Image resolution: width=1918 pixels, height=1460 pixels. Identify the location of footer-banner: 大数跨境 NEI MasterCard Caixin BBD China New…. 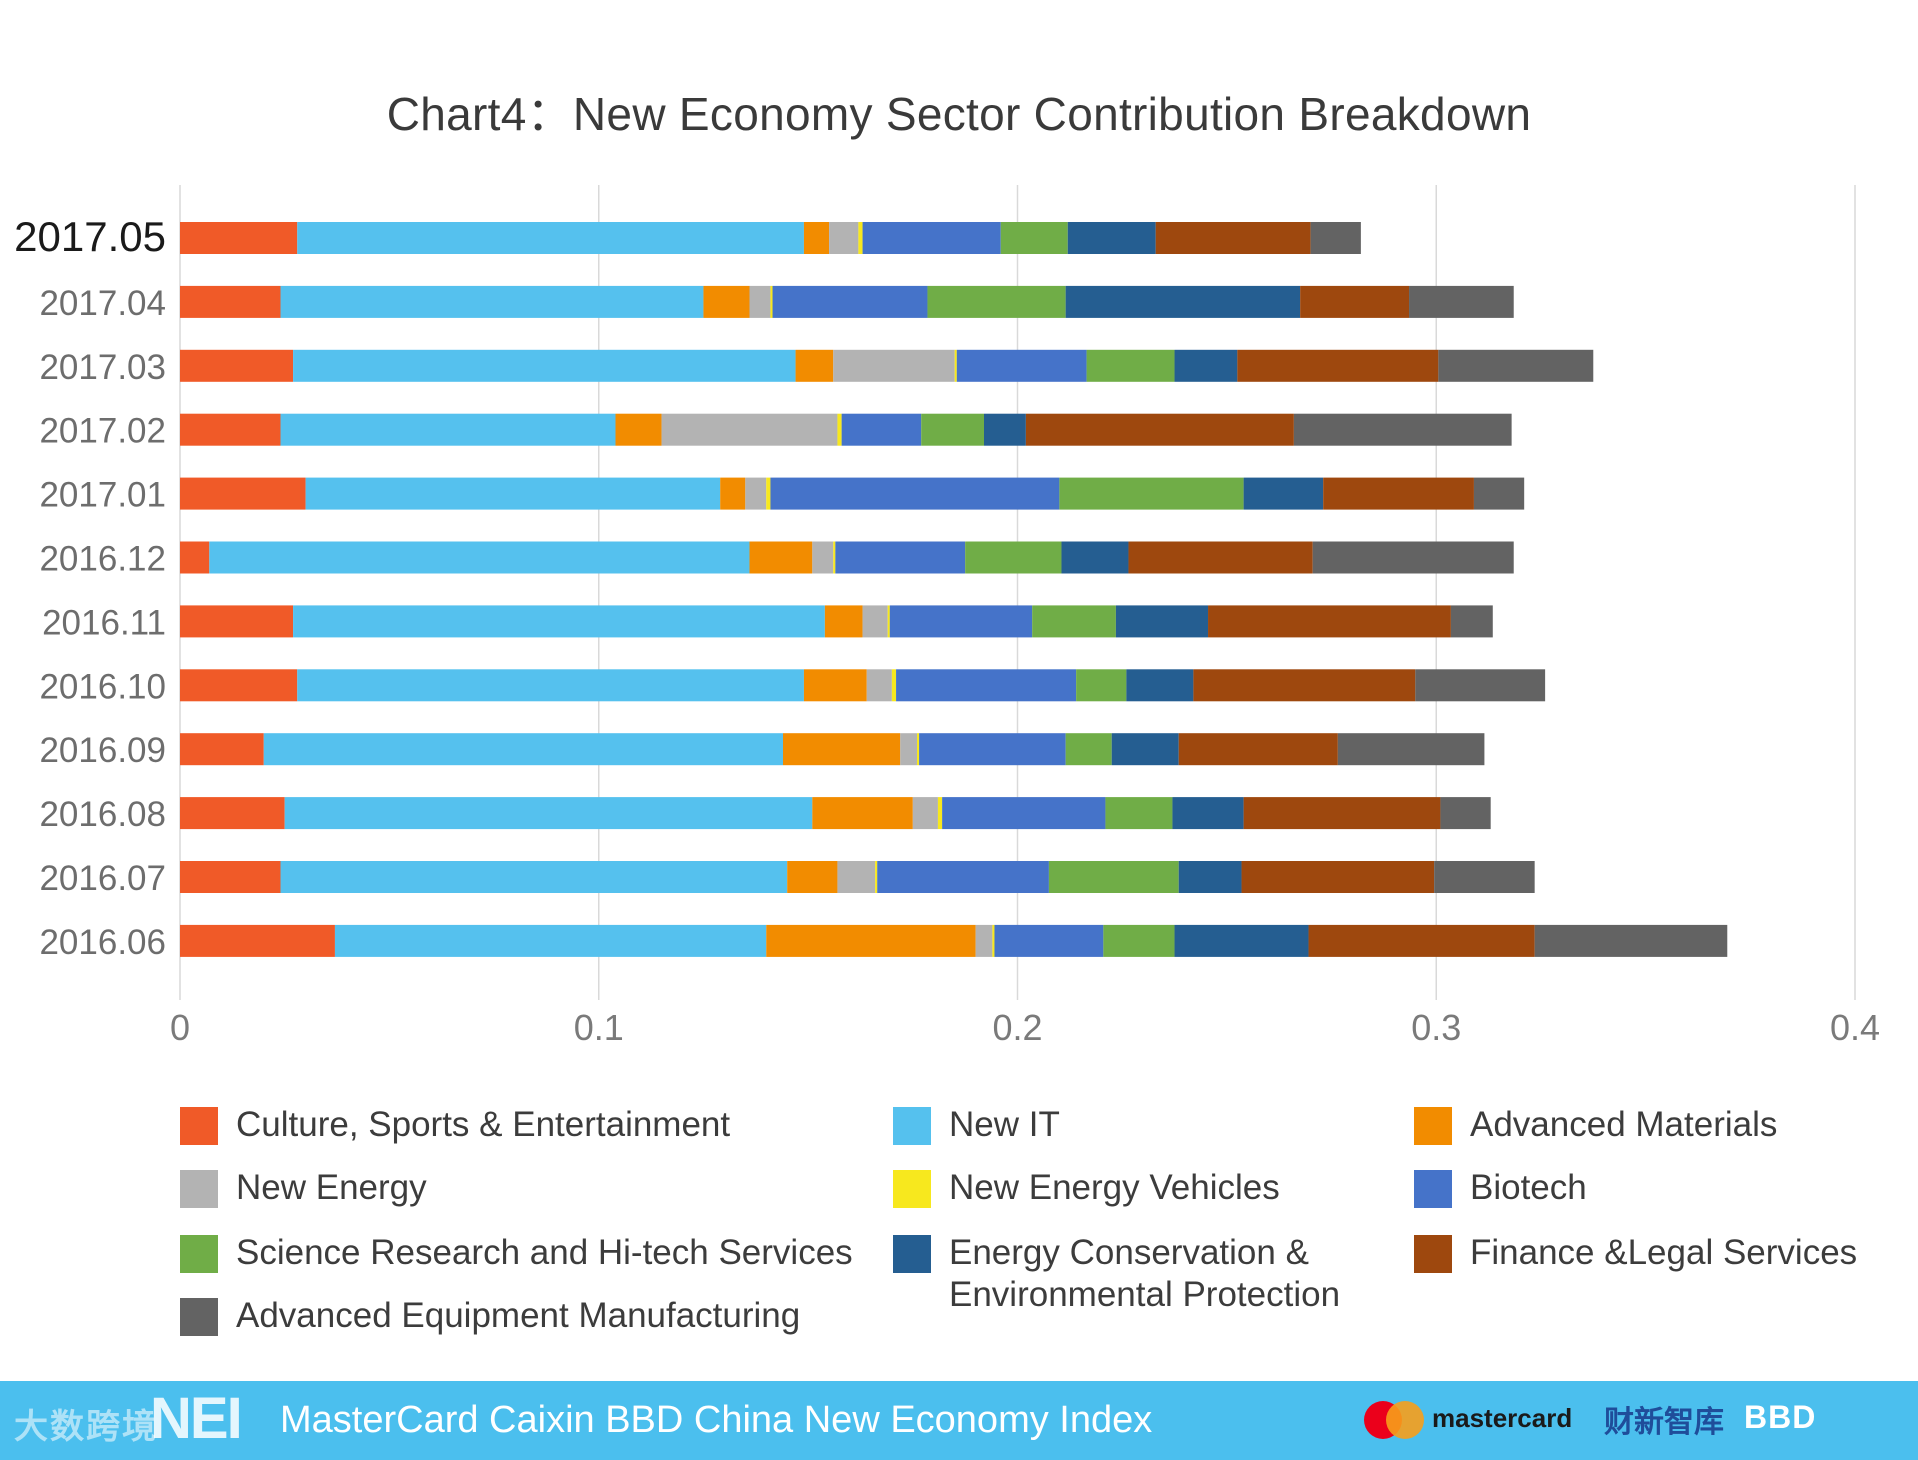
(959, 1420).